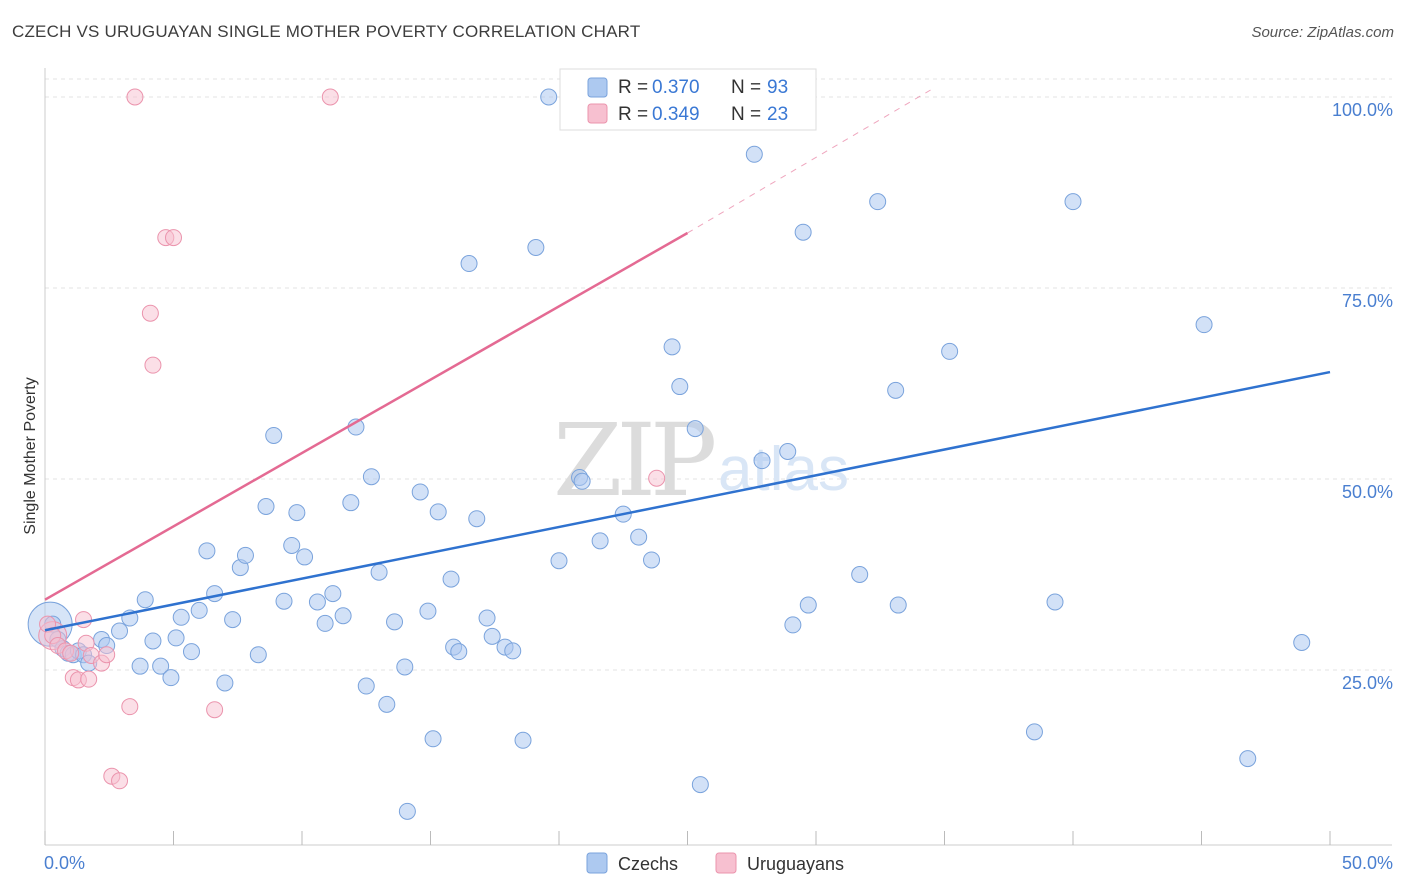 Image resolution: width=1406 pixels, height=892 pixels. What do you see at coordinates (1362, 110) in the screenshot?
I see `y-tick-label: 100.0%` at bounding box center [1362, 110].